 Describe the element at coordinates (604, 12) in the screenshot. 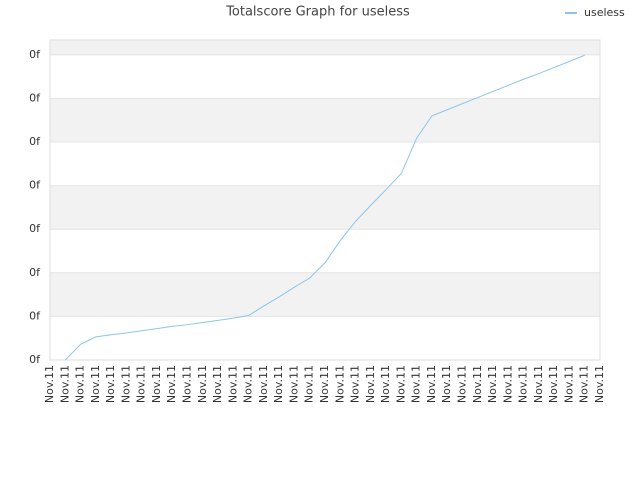

I see `legend-label: useless` at that location.